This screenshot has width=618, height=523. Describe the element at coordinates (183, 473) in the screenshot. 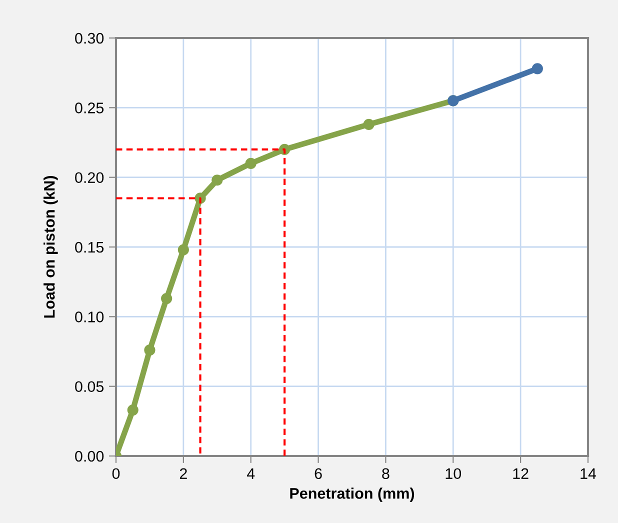

I see `x-tick-label: 2` at that location.